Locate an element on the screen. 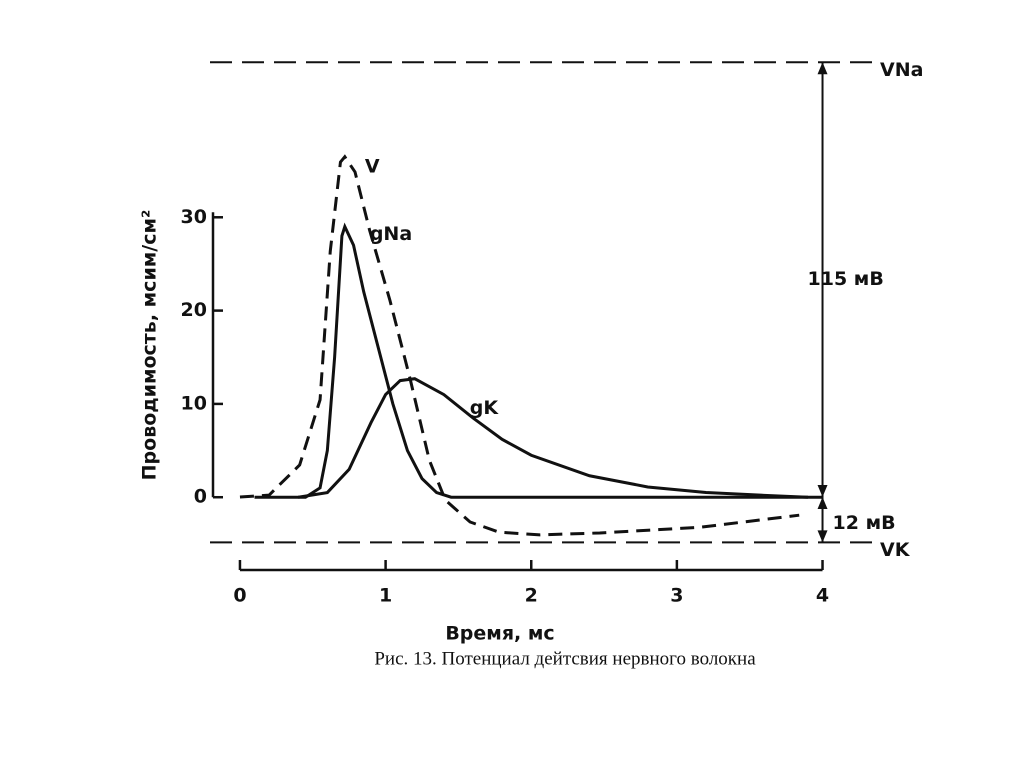 Image resolution: width=1024 pixels, height=771 pixels. reference-label: VK is located at coordinates (895, 550).